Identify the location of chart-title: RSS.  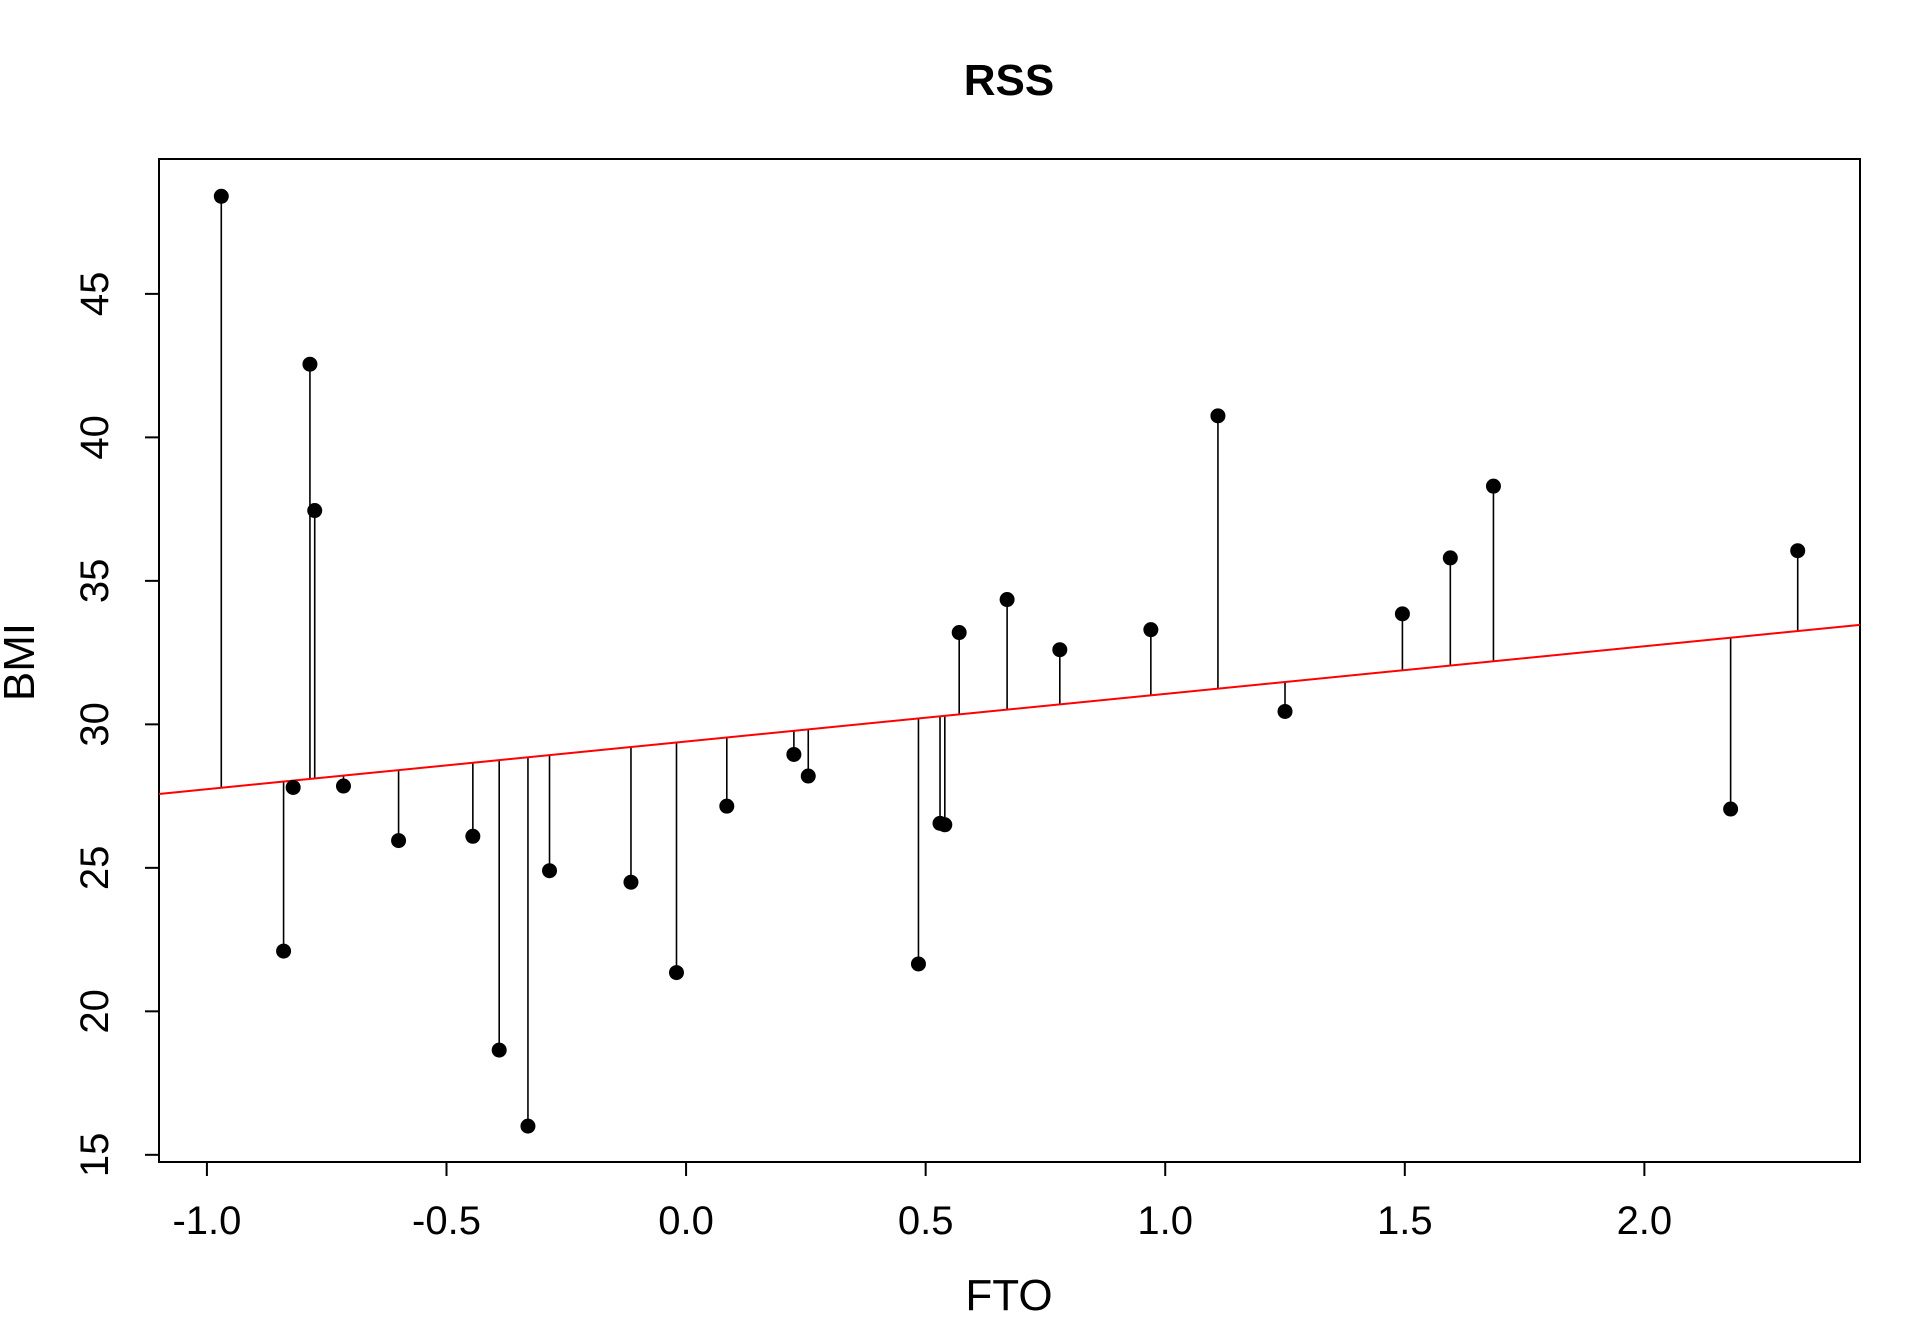
(1009, 80).